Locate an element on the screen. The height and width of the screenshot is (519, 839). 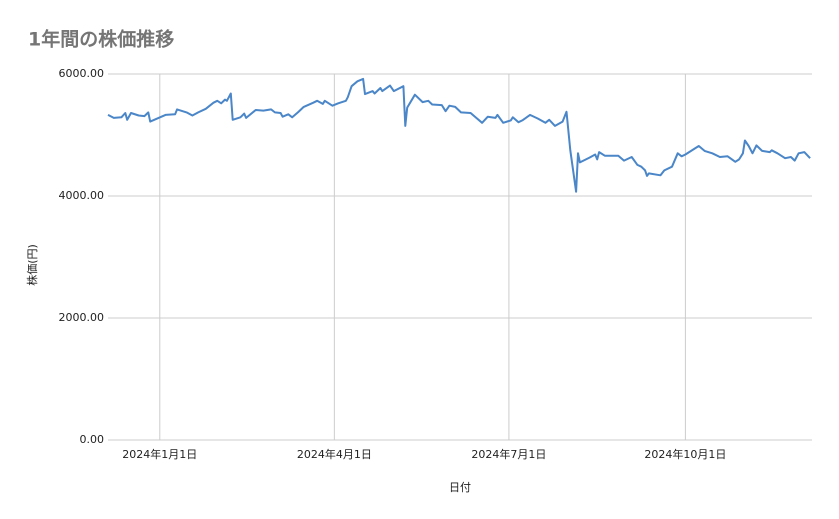
y-tick-label: 6000.00 is located at coordinates (82, 73).